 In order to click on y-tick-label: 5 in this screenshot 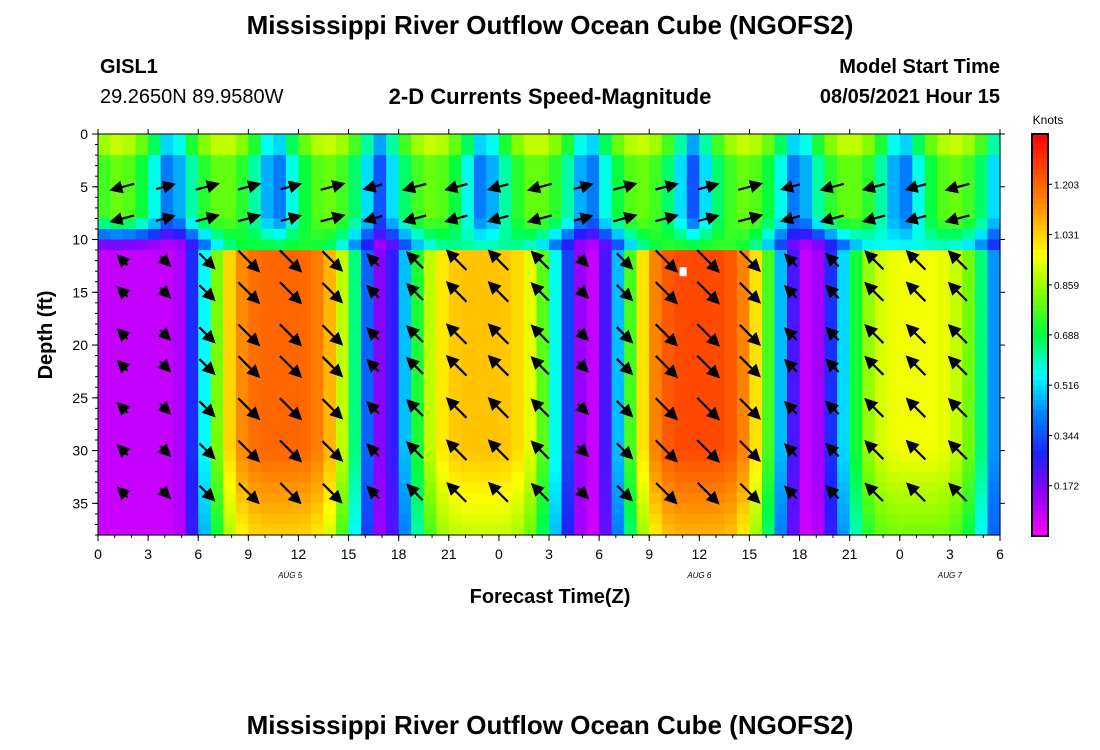, I will do `click(84, 187)`.